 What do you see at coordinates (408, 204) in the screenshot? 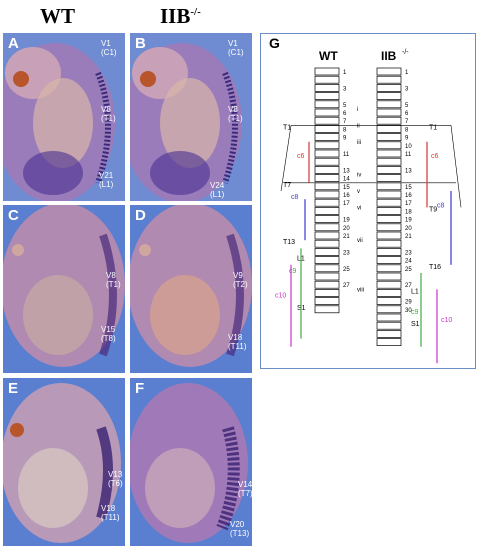
I see `iib-vertebra-number: 17` at bounding box center [408, 204].